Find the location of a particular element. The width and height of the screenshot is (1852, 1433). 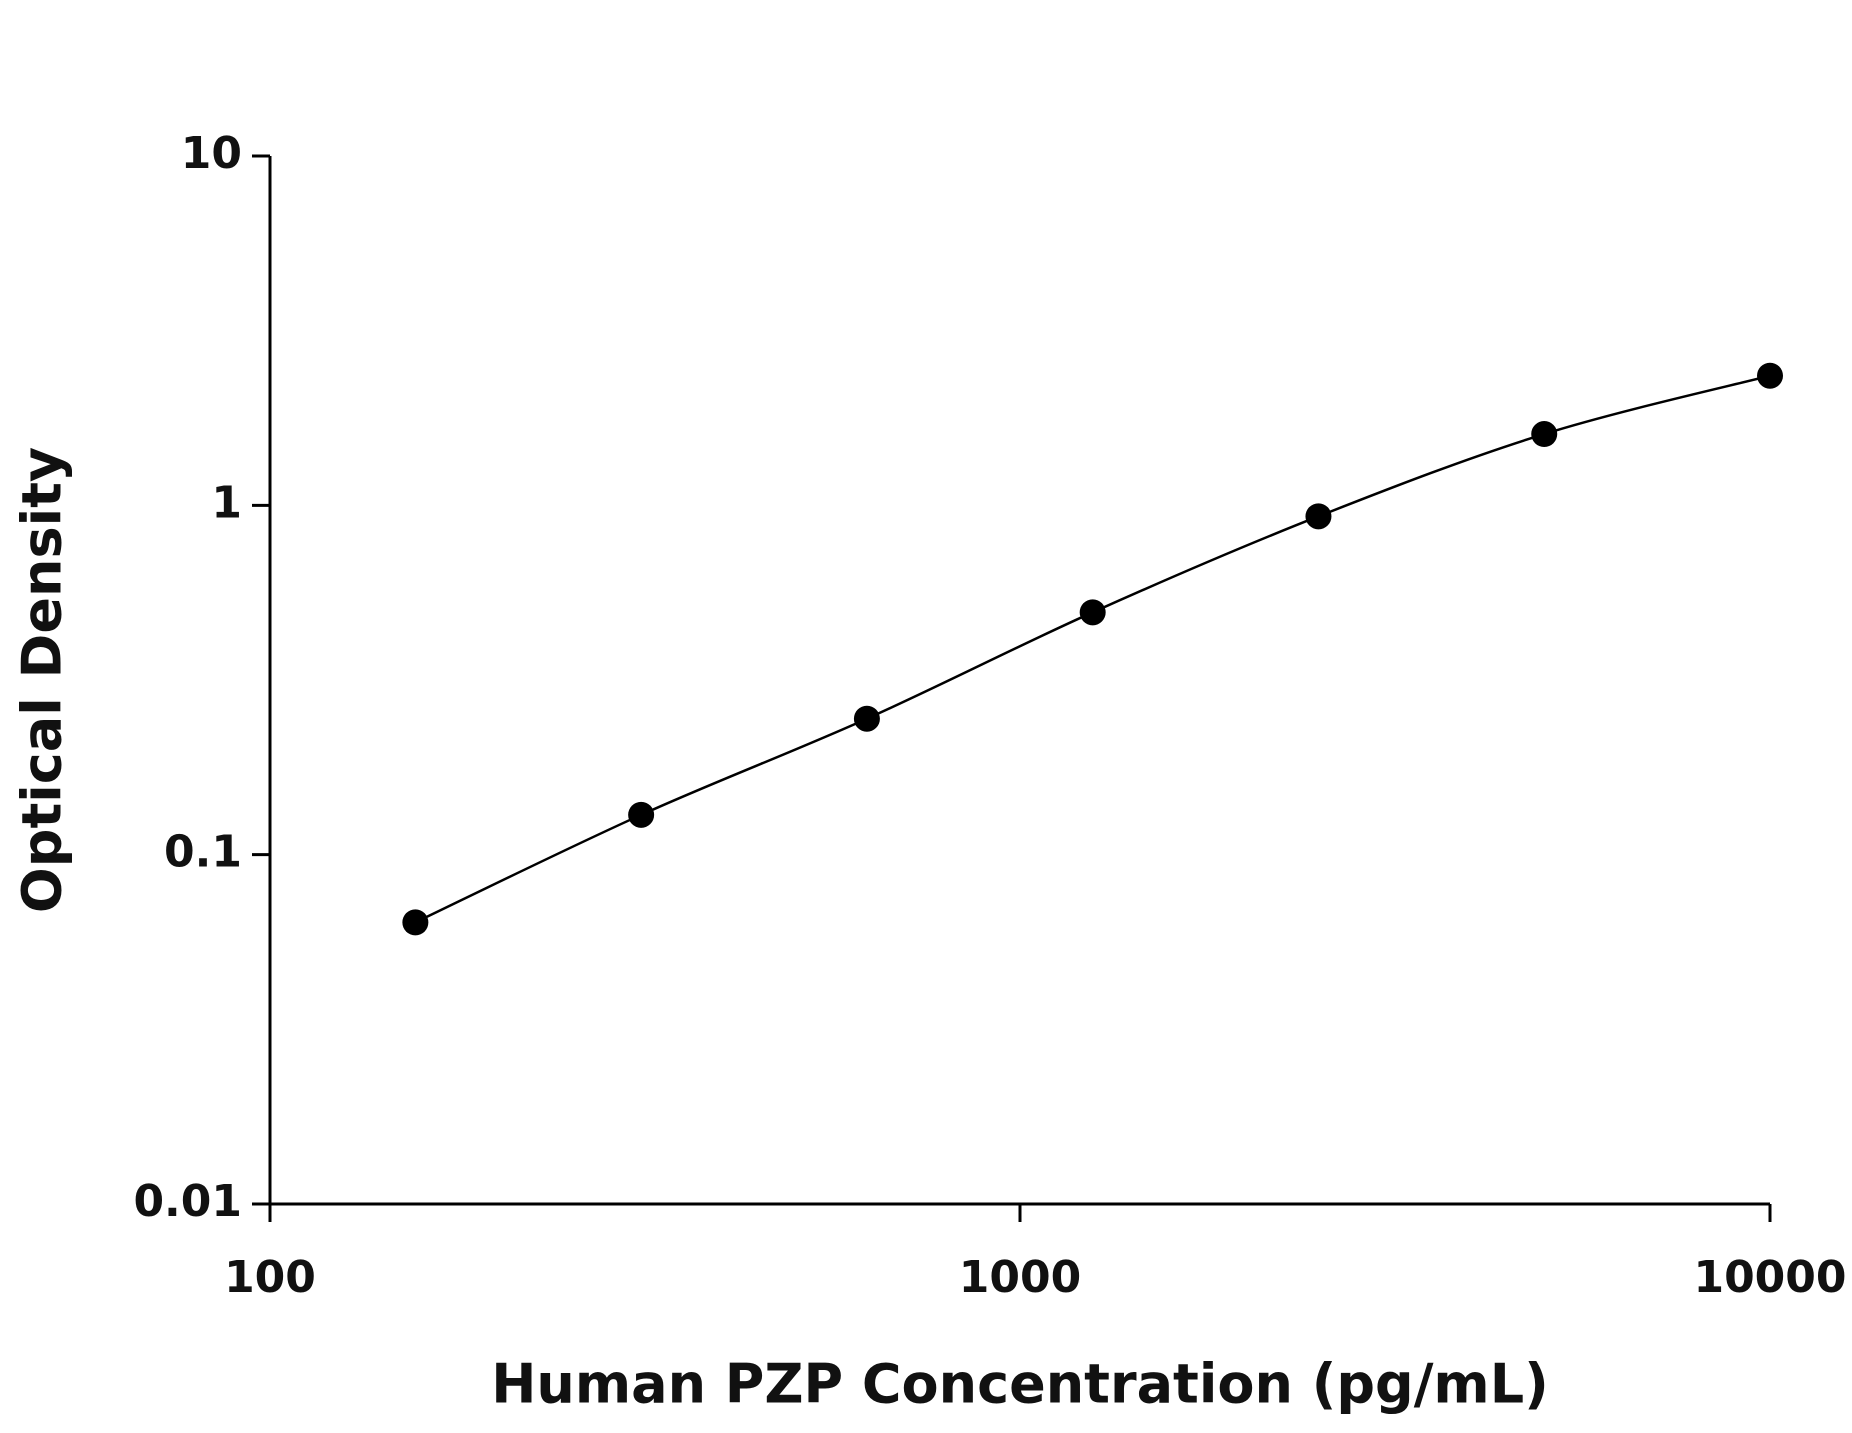

x-tick-label: 10000 is located at coordinates (1769, 1277).